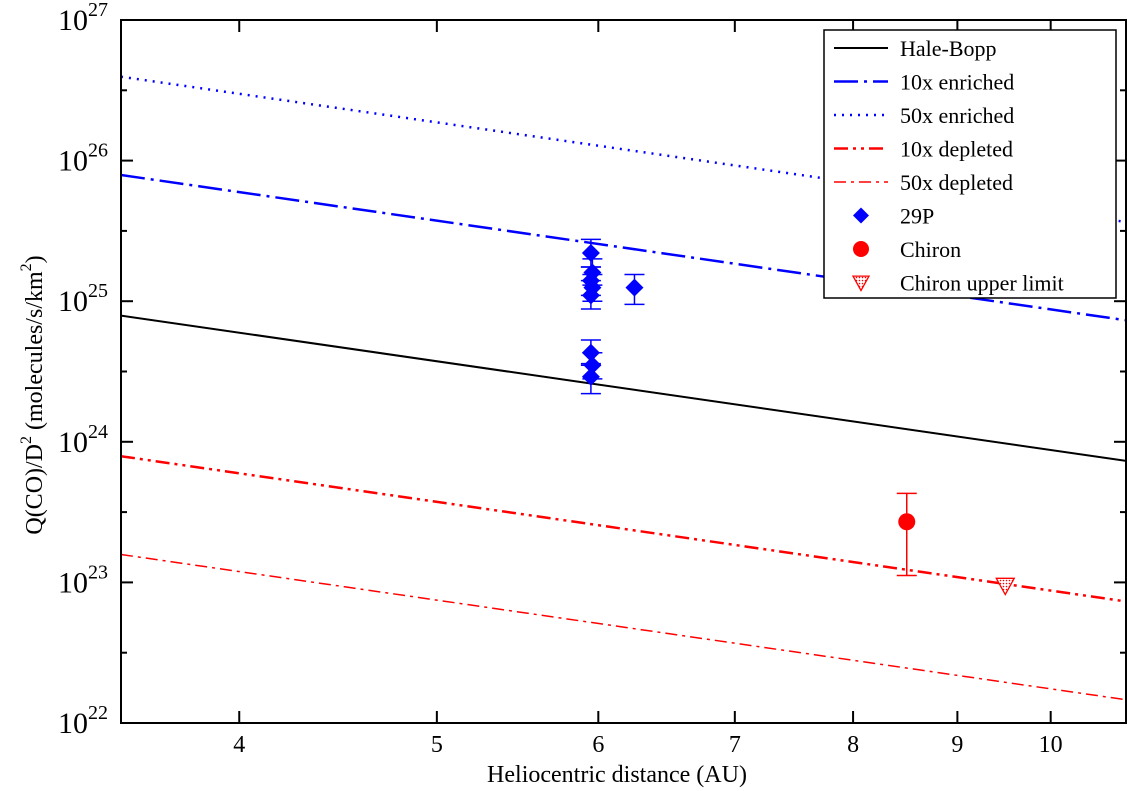 This screenshot has width=1127, height=791. I want to click on legend-label: 29P, so click(917, 216).